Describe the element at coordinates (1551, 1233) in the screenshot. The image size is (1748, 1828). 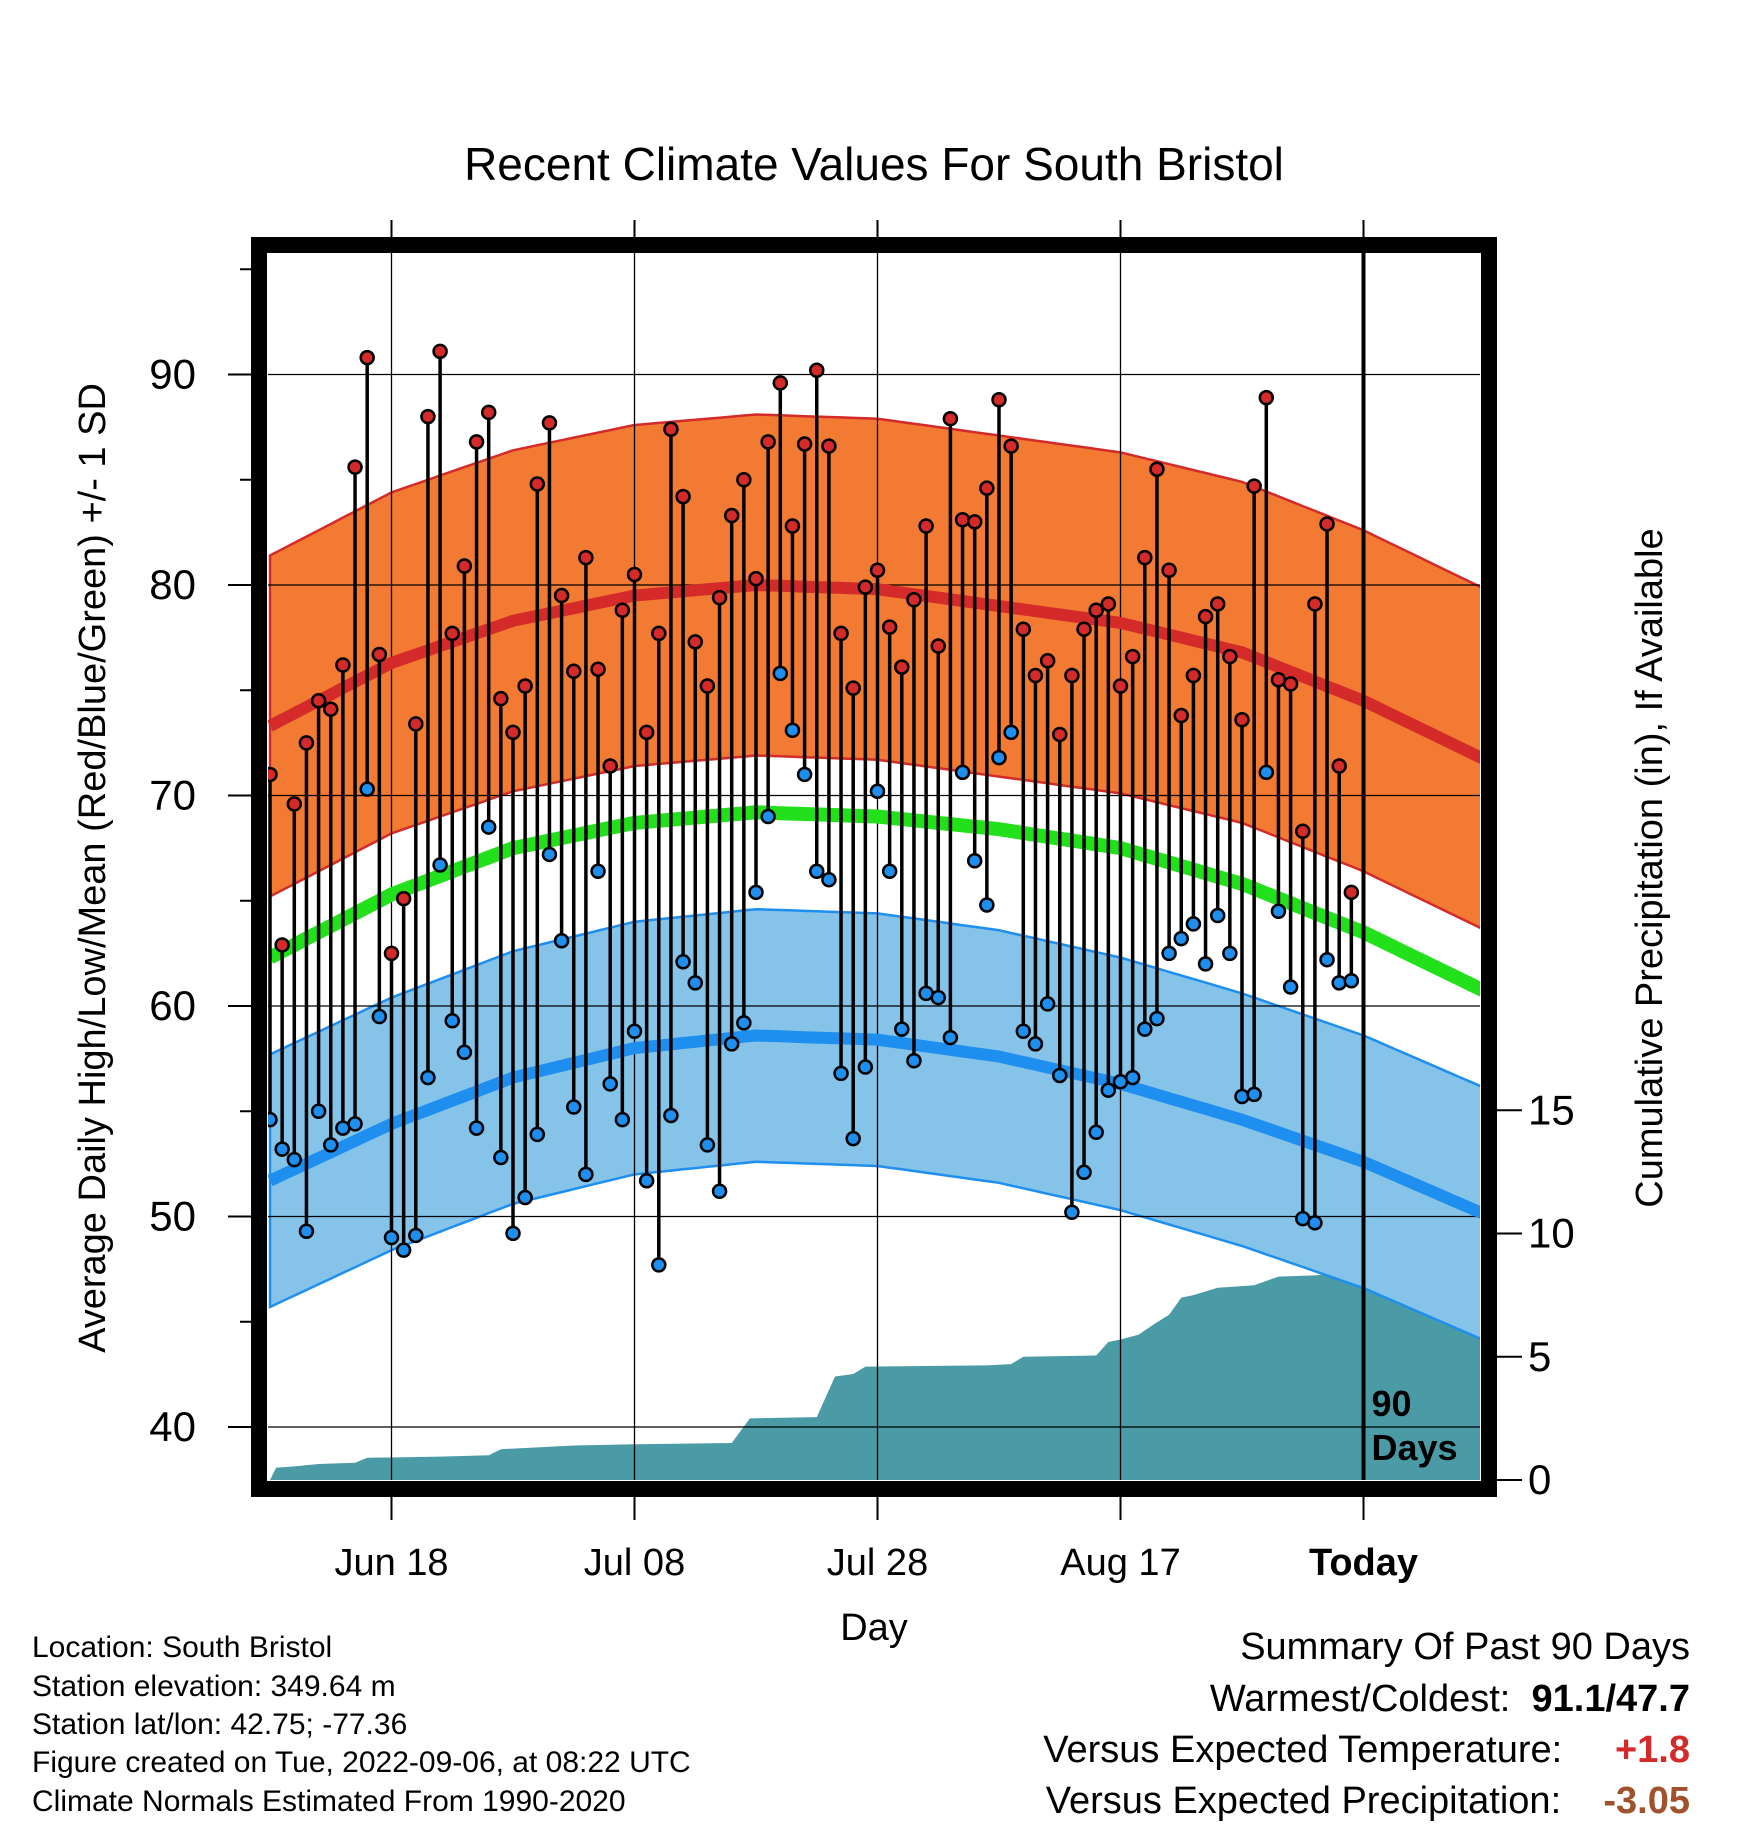
I see `y2-tick-label: 10` at that location.